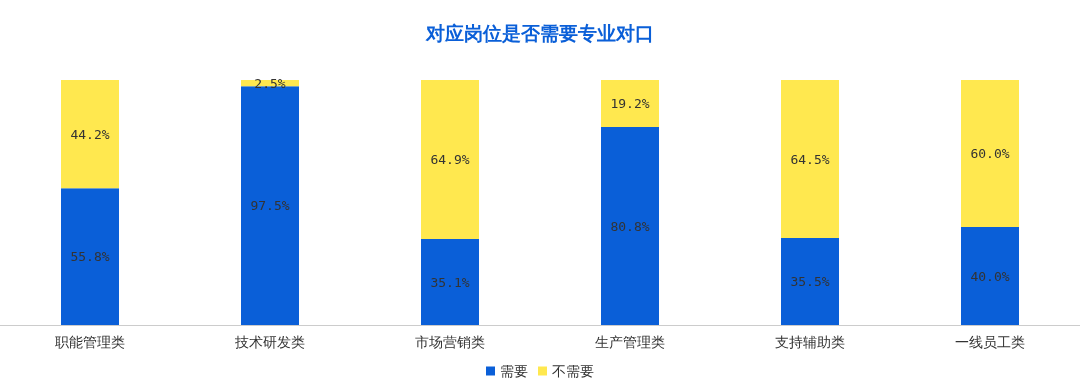  I want to click on data-label: 64.9%, so click(450, 159).